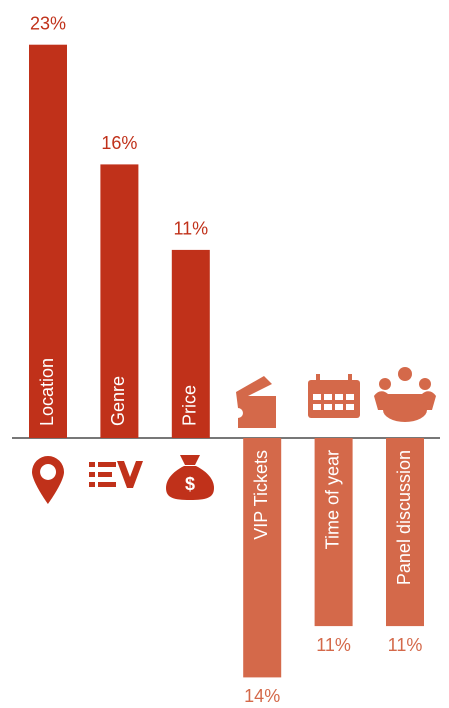 The height and width of the screenshot is (708, 449). Describe the element at coordinates (190, 405) in the screenshot. I see `category-label: Price` at that location.